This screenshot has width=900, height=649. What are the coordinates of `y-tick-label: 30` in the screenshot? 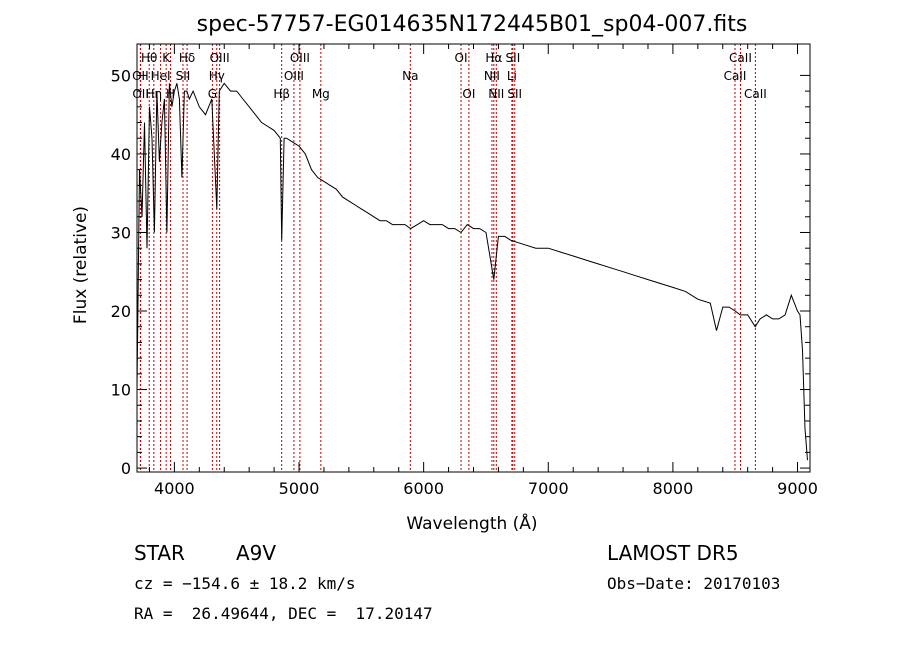 It's located at (121, 232).